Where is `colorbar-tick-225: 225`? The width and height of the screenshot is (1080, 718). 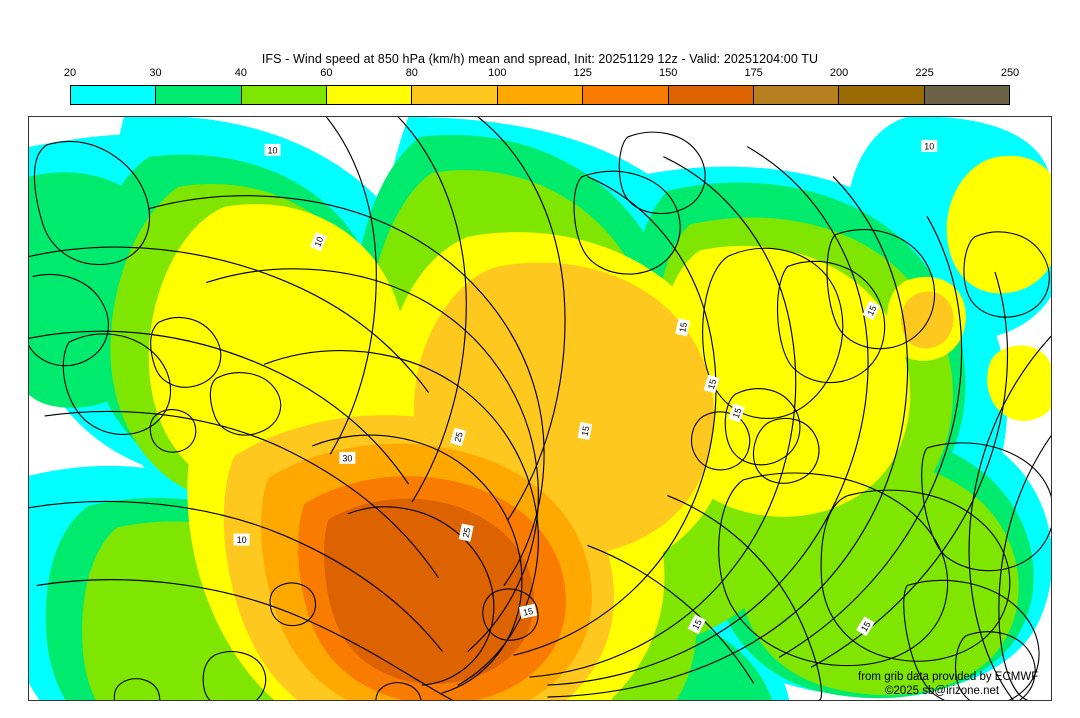 colorbar-tick-225: 225 is located at coordinates (924, 73).